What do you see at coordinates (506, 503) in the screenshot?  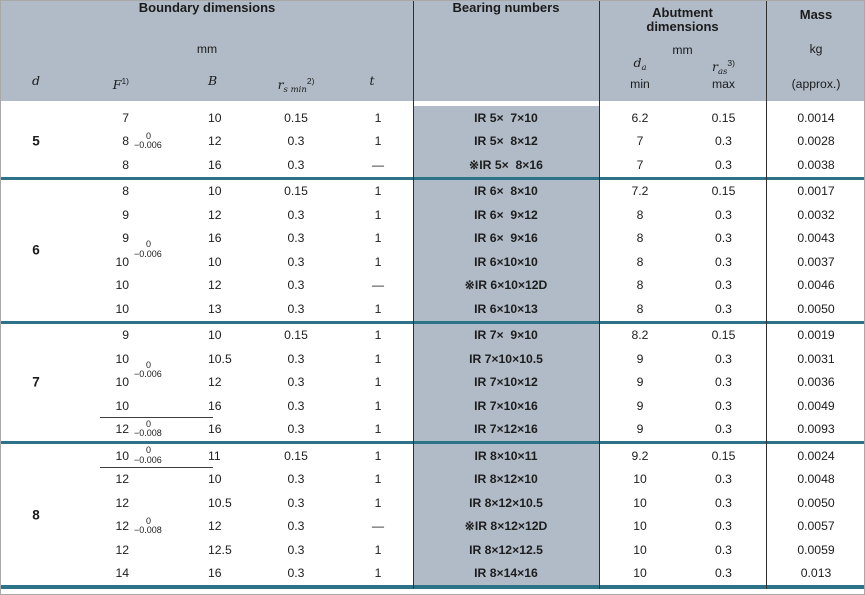 I see `cell-bearing-number: IR 8×12×10.5` at bounding box center [506, 503].